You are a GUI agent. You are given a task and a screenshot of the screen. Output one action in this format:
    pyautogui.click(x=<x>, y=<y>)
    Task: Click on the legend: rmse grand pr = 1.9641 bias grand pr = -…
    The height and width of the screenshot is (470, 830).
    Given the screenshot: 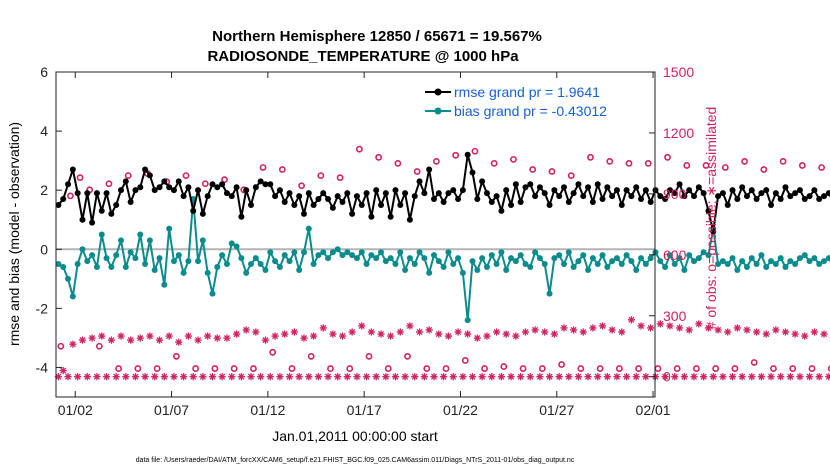 What is the action you would take?
    pyautogui.click(x=534, y=103)
    